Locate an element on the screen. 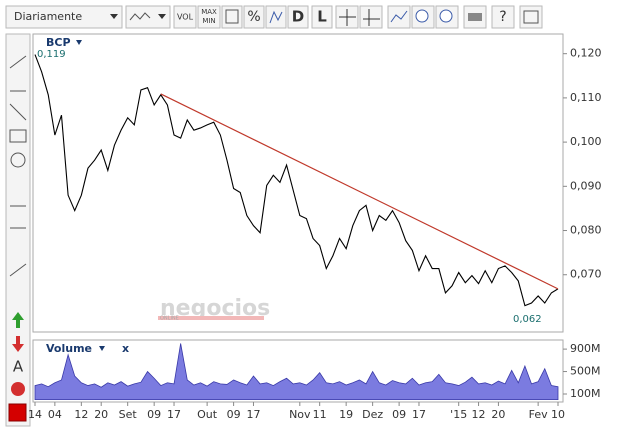 The image size is (640, 433). line-icon is located at coordinates (140, 16).